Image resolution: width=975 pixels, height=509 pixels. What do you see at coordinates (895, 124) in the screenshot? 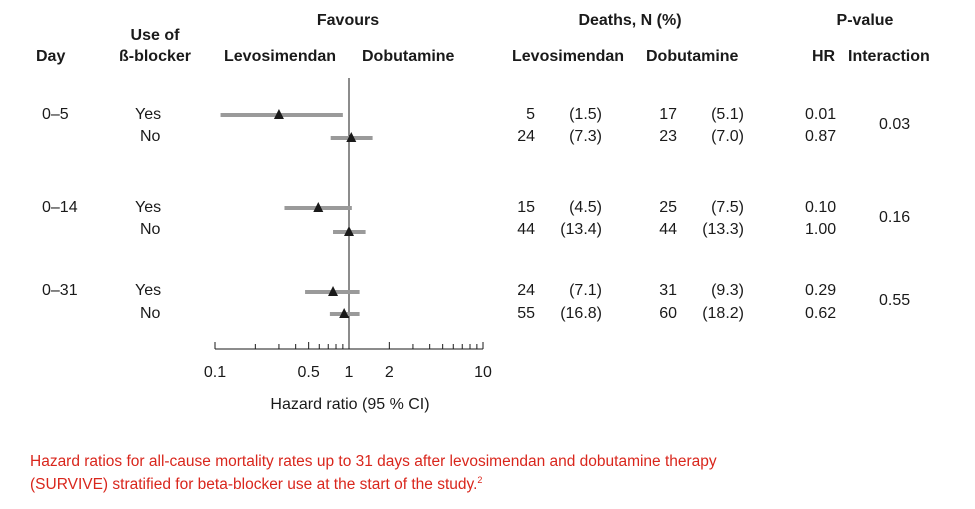
I see `interaction-pvalue: 0.03` at bounding box center [895, 124].